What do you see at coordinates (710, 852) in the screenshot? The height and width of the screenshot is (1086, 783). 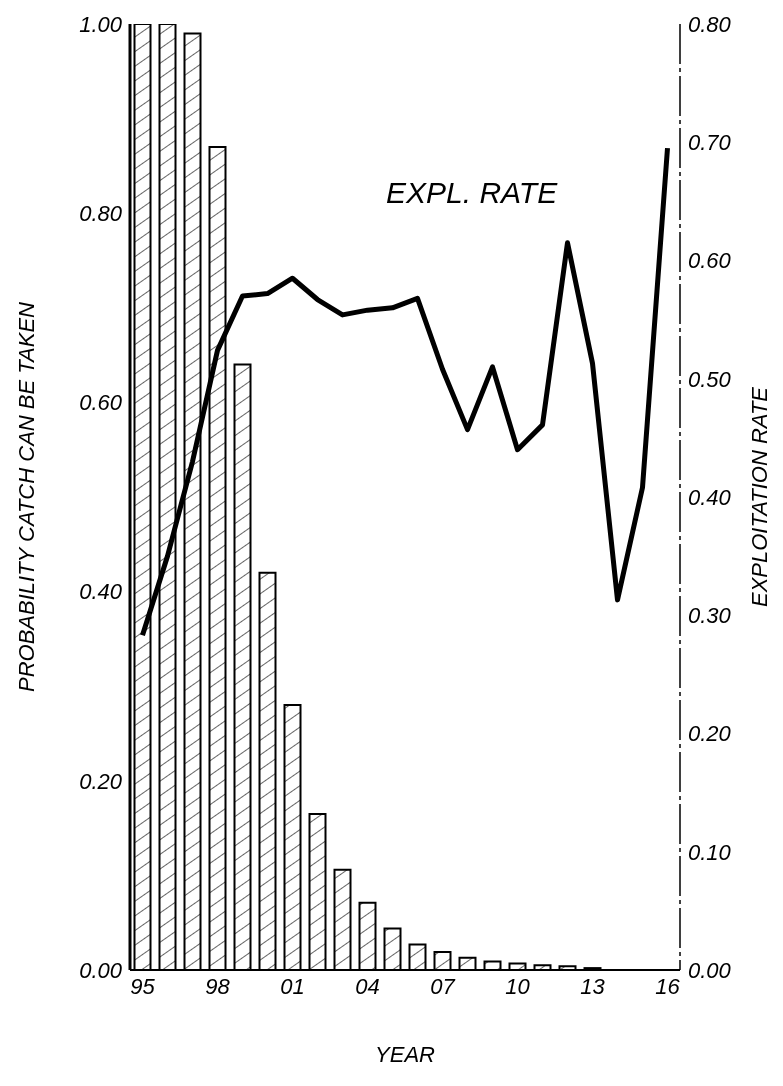 I see `y2-tick-label: 0.10` at bounding box center [710, 852].